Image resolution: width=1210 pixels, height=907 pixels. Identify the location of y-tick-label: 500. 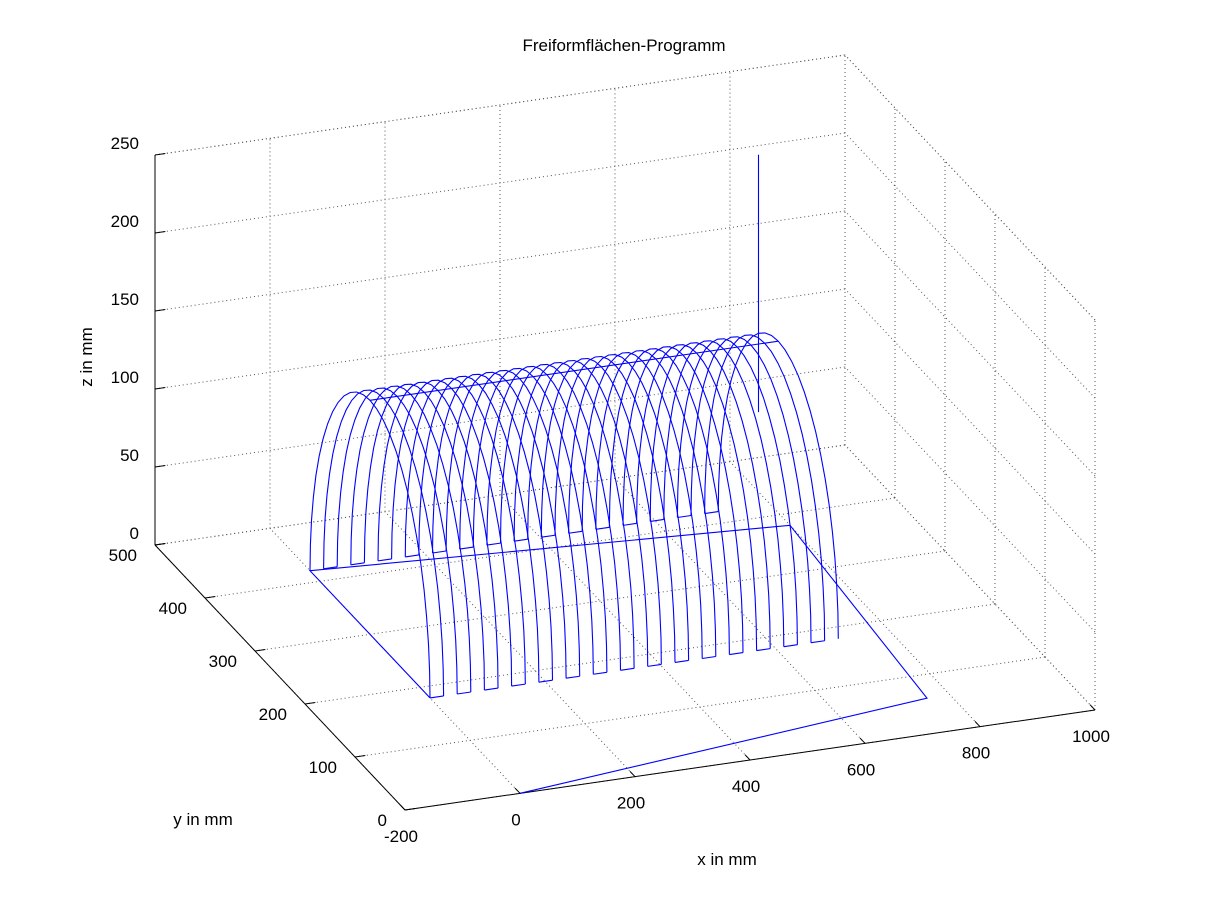
(123, 555).